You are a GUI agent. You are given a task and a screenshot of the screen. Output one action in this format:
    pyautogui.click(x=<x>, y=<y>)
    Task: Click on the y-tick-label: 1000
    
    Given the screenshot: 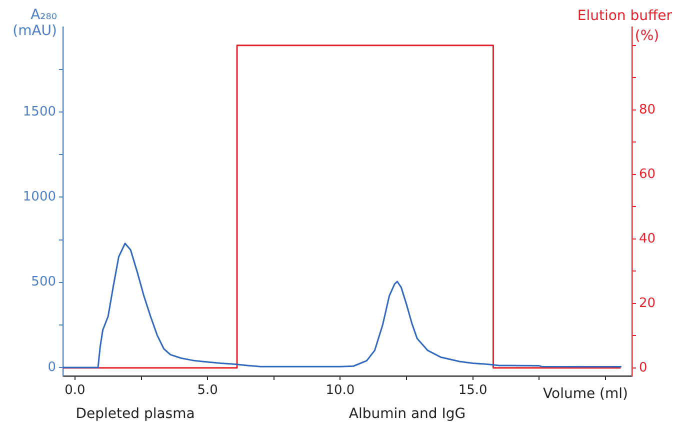 What is the action you would take?
    pyautogui.click(x=39, y=197)
    